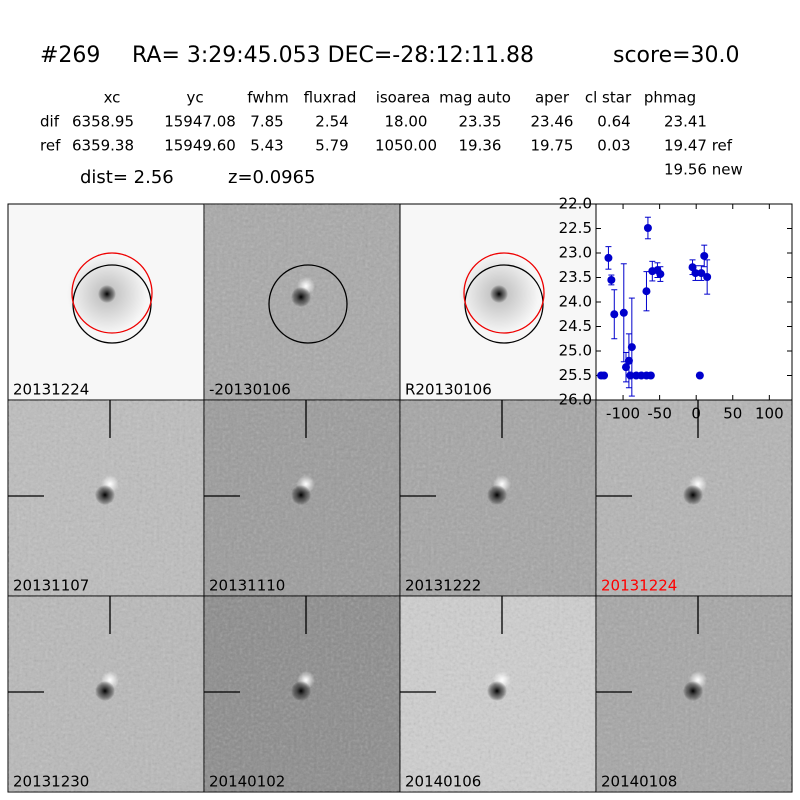 The width and height of the screenshot is (800, 800). Describe the element at coordinates (272, 177) in the screenshot. I see `redshift: z=0.0965` at that location.